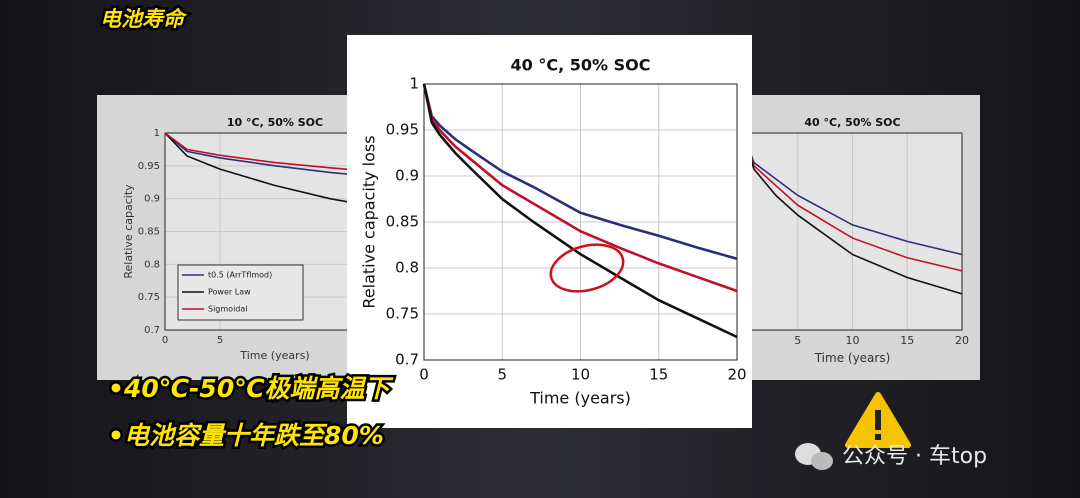  I want to click on annotation-circle, so click(587, 268).